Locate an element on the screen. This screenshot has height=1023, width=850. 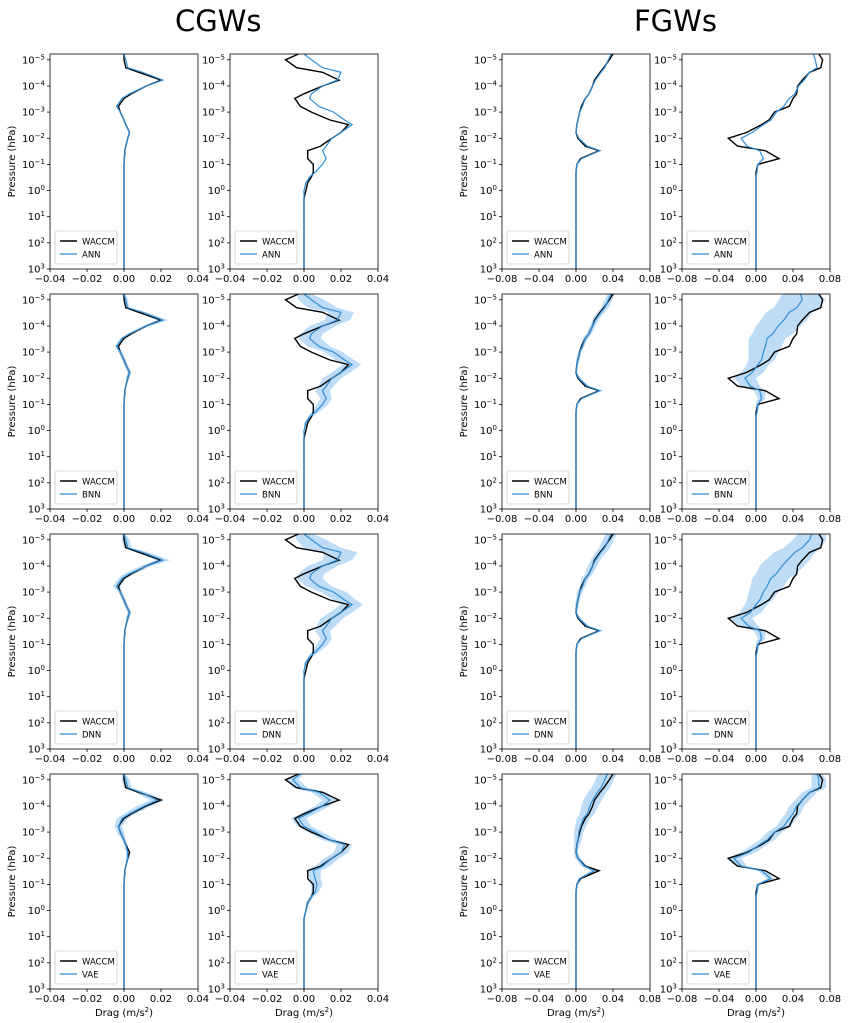
x-axis-label: Drag (m/s2) is located at coordinates (576, 1012).